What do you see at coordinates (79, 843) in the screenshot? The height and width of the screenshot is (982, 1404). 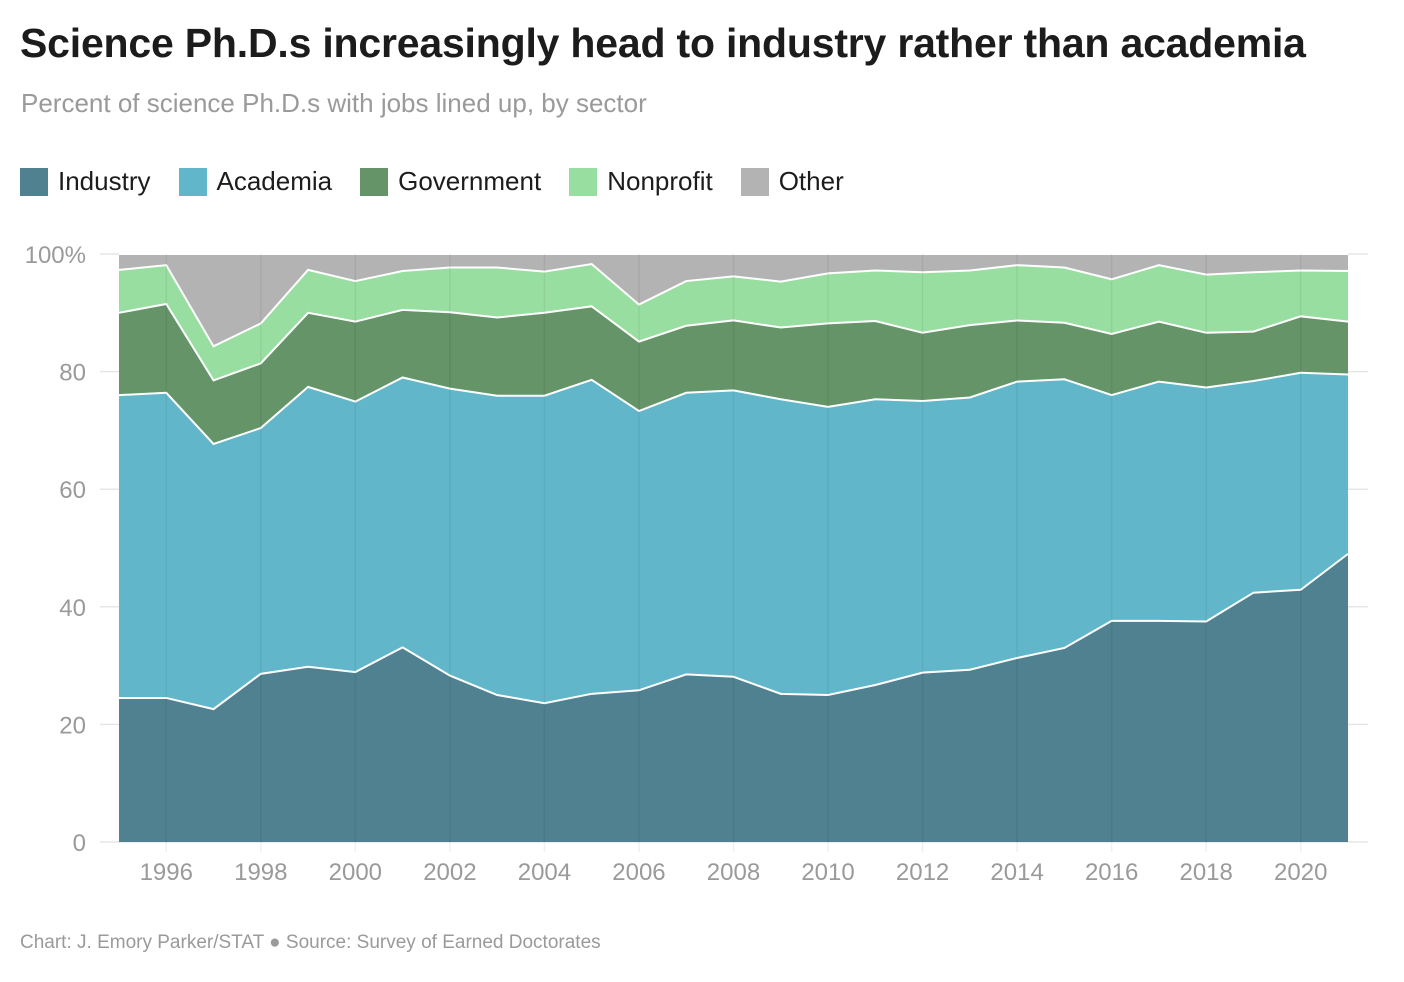 I see `y-tick-label: 0` at bounding box center [79, 843].